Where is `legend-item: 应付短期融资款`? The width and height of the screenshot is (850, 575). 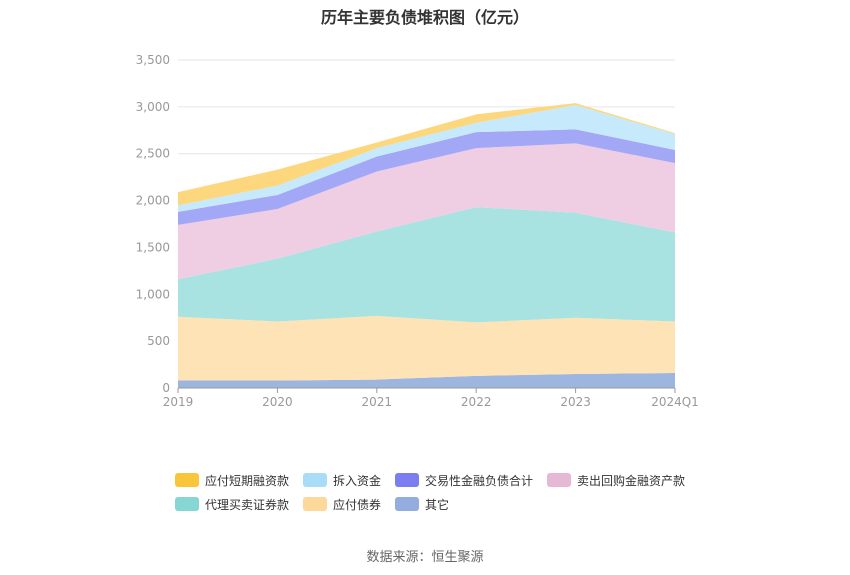
legend-item: 应付短期融资款 is located at coordinates (232, 480).